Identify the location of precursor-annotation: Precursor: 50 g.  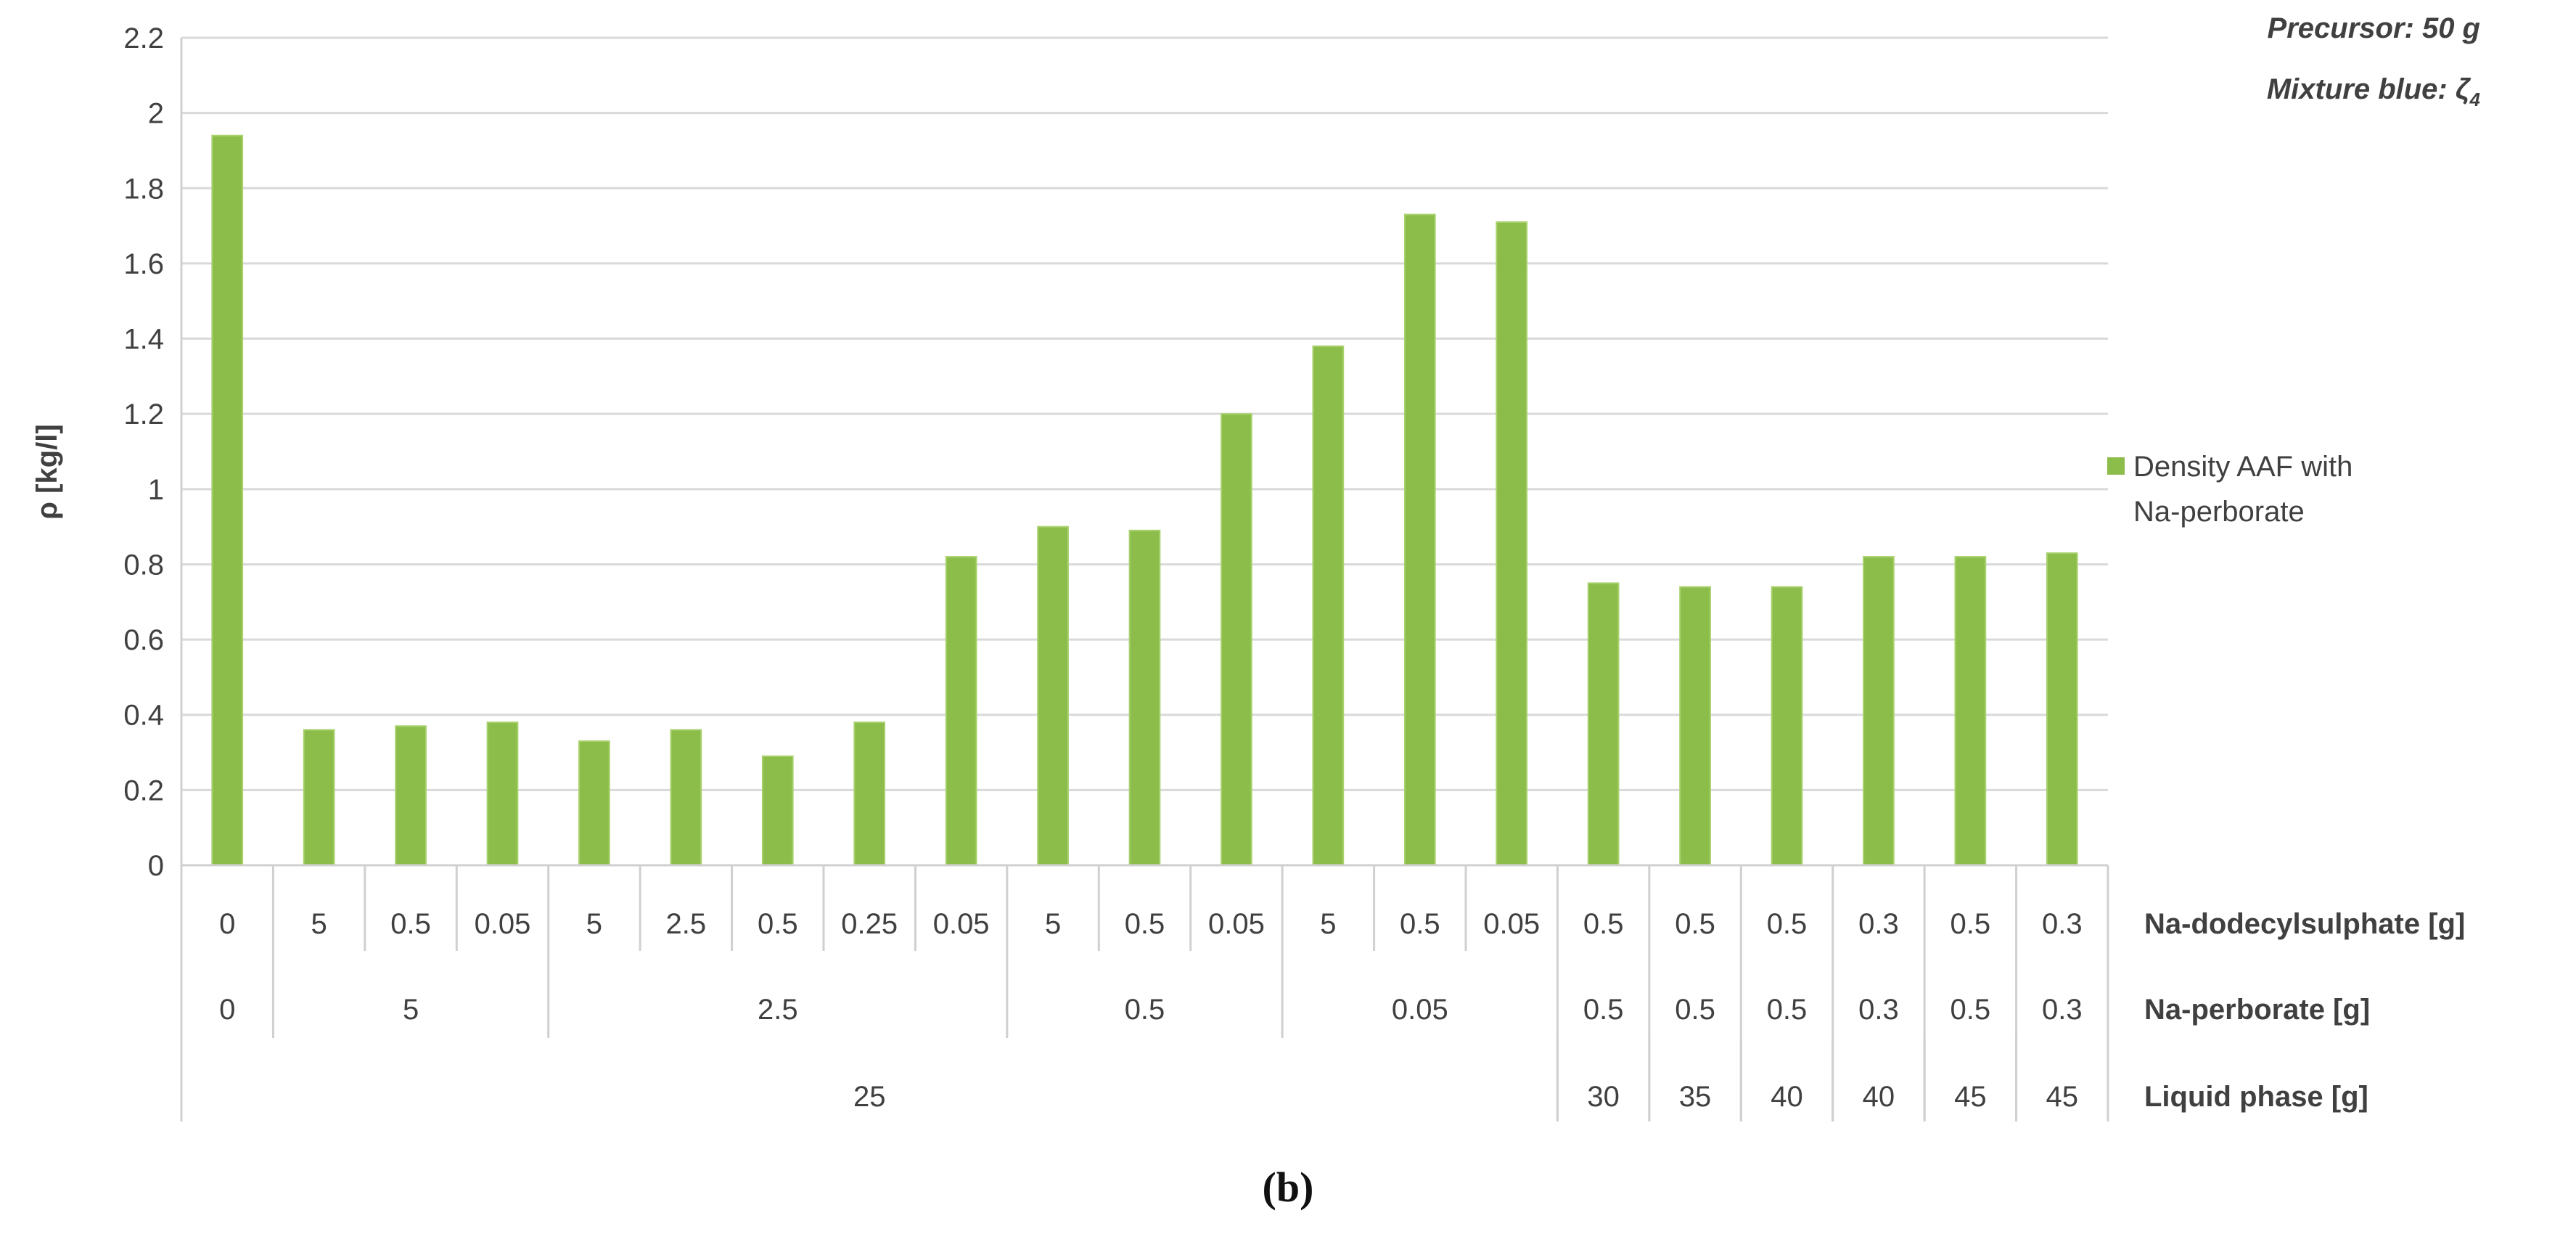
(2374, 28).